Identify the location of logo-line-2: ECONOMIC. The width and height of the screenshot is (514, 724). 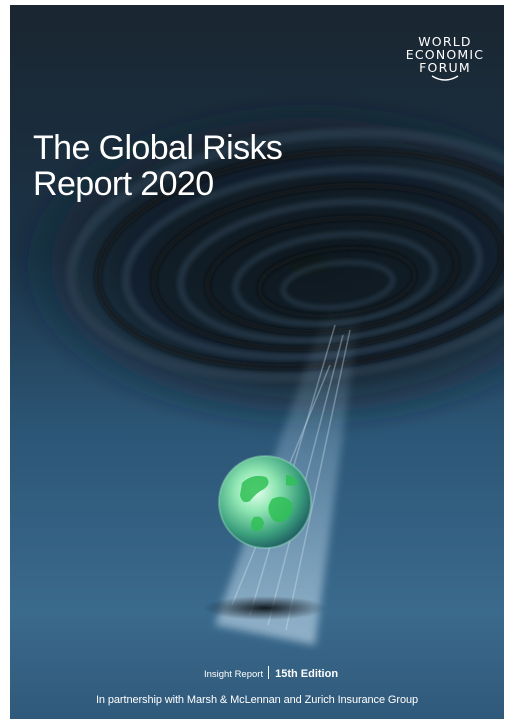
(445, 54).